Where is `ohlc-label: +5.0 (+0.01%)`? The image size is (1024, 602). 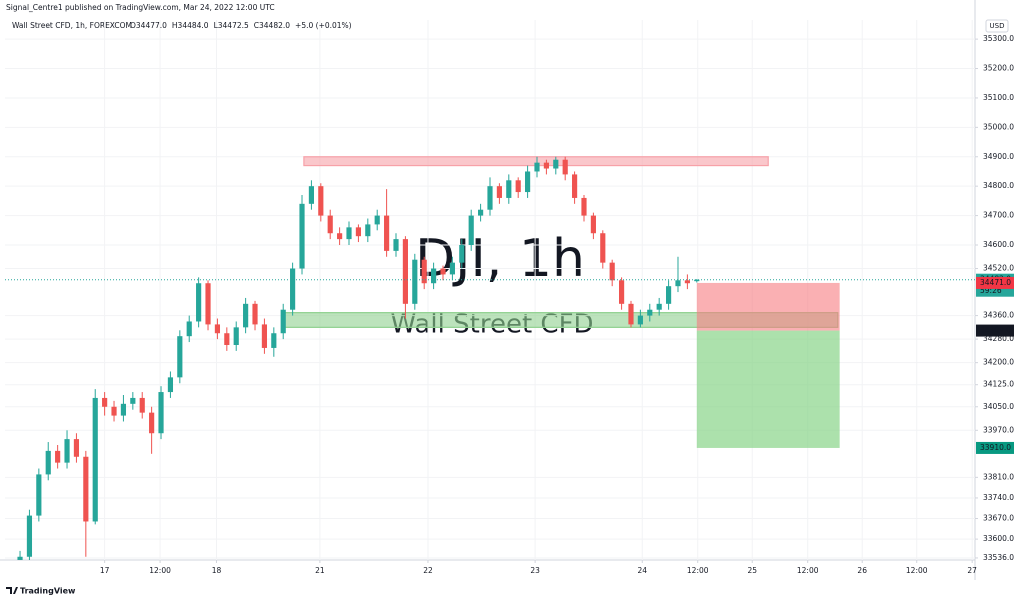 ohlc-label: +5.0 (+0.01%) is located at coordinates (323, 25).